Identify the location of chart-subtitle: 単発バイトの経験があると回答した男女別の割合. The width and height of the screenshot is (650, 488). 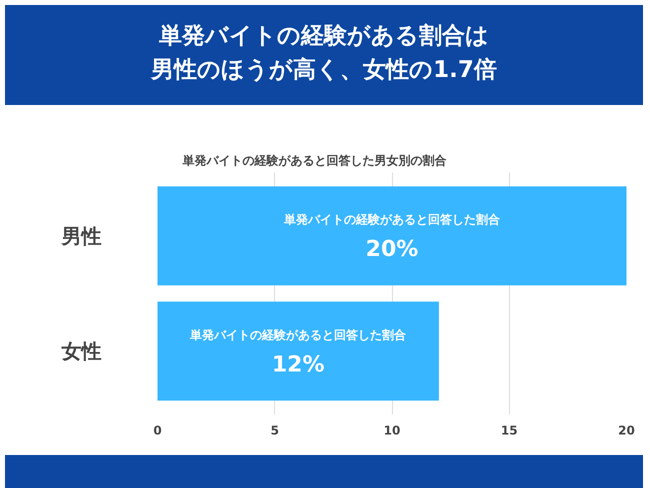
(315, 161).